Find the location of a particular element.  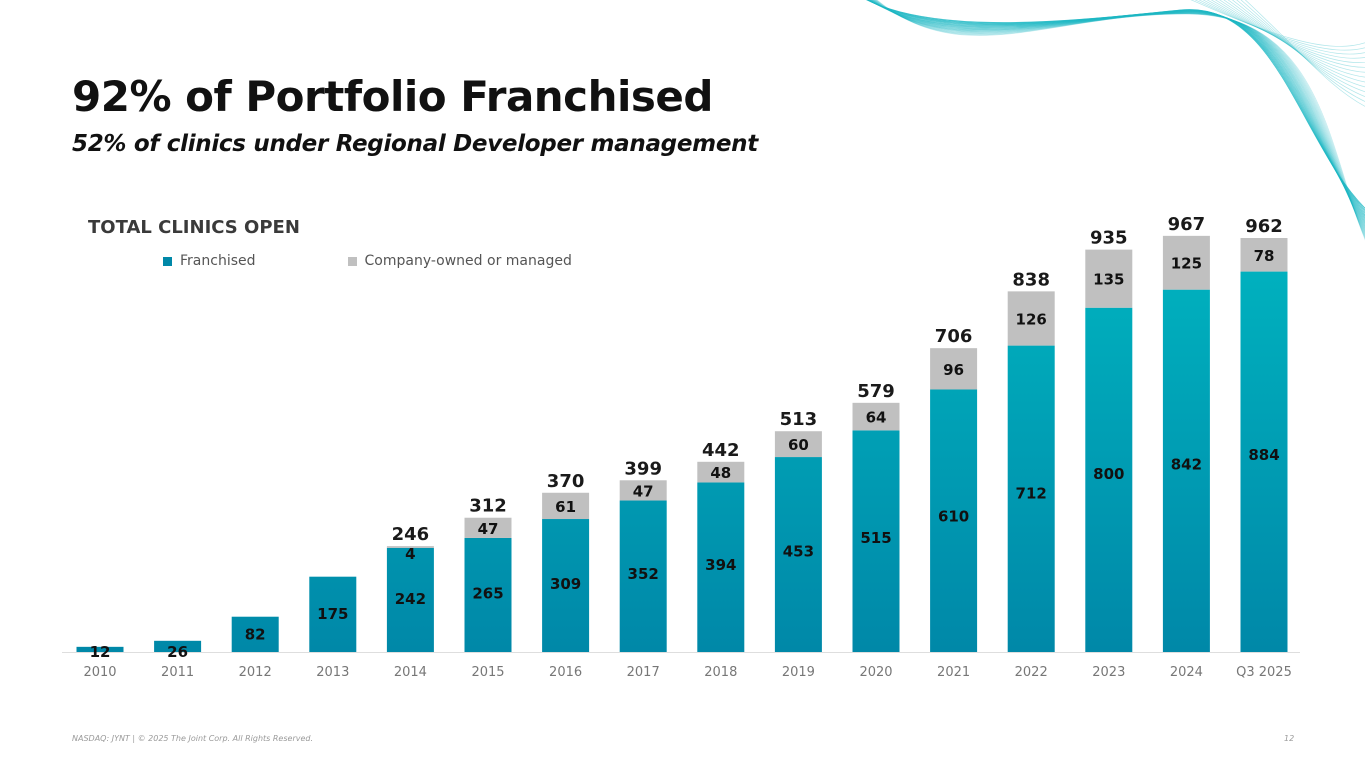

legend-label-franchised: Franchised is located at coordinates (218, 261).